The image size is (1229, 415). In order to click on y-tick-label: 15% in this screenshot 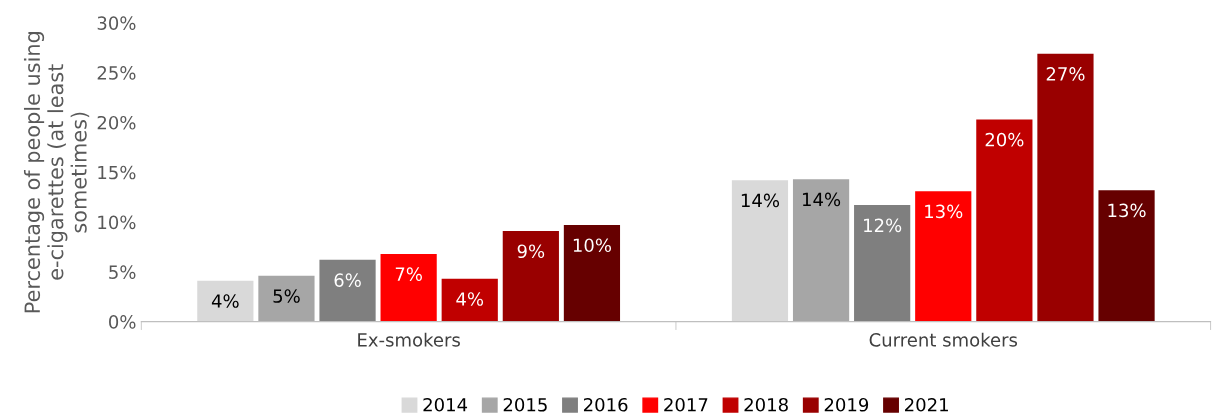, I will do `click(117, 172)`.